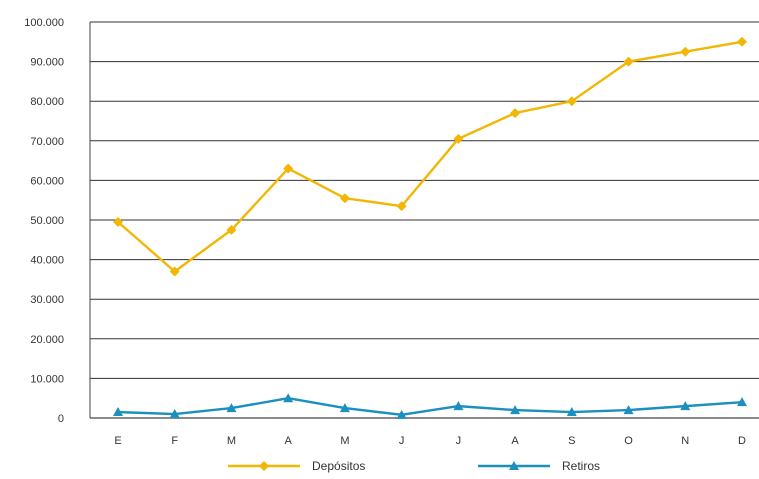  I want to click on y-tick-label: 0, so click(61, 419).